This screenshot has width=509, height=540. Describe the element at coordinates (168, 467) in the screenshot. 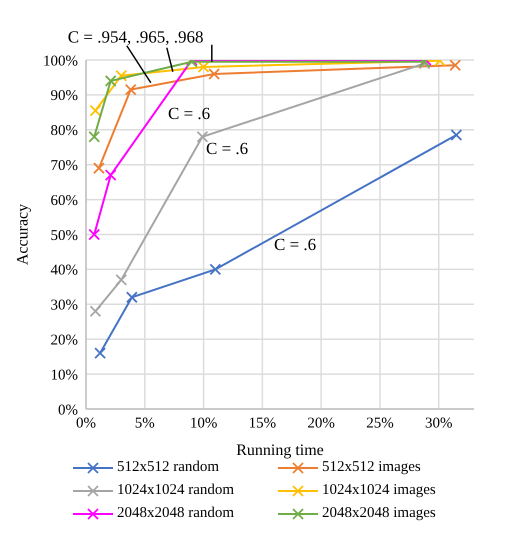

I see `legend-label: 512x512 random` at that location.